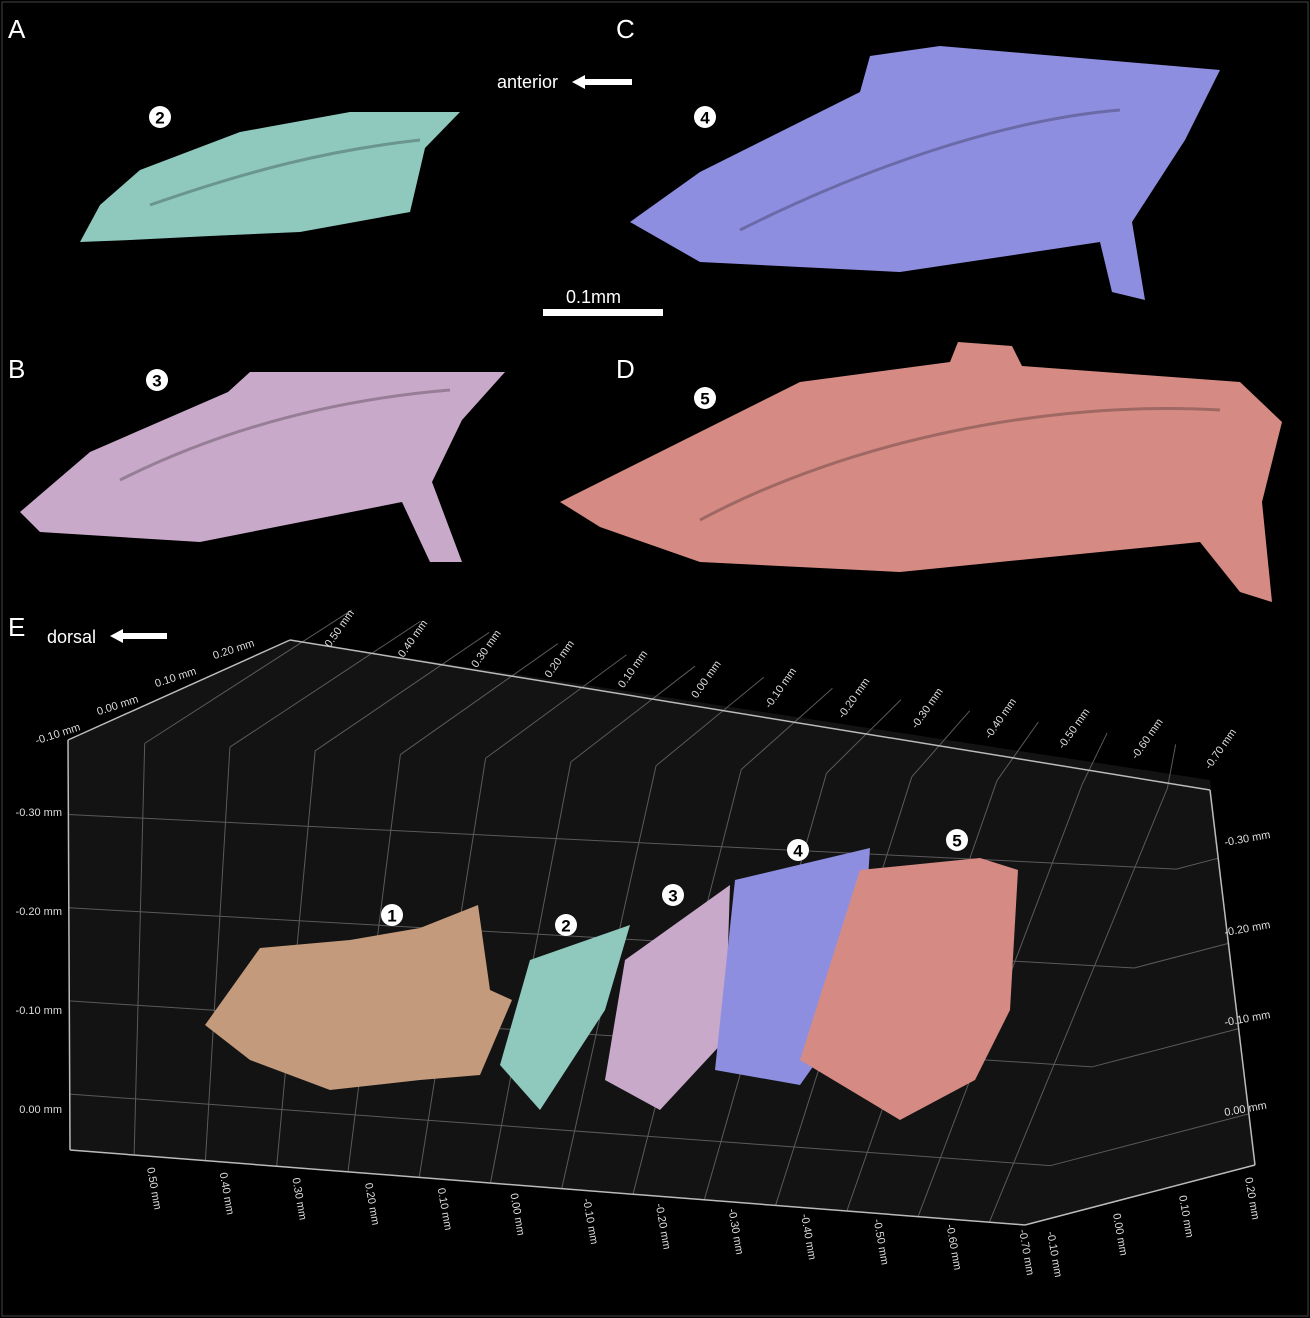 This screenshot has width=1310, height=1318. I want to click on axis-label: -0.30 mm, so click(39, 813).